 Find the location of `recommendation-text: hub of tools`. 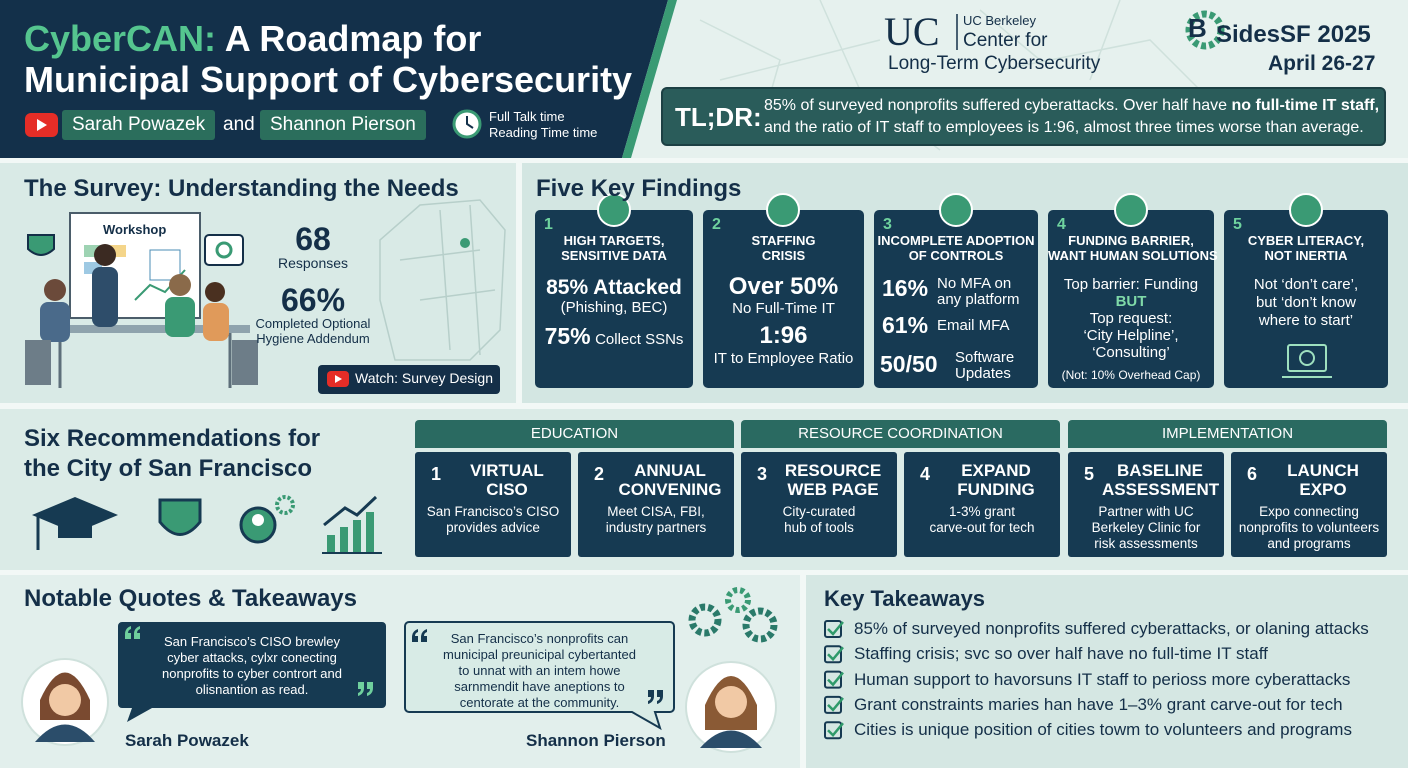

recommendation-text: hub of tools is located at coordinates (819, 527).